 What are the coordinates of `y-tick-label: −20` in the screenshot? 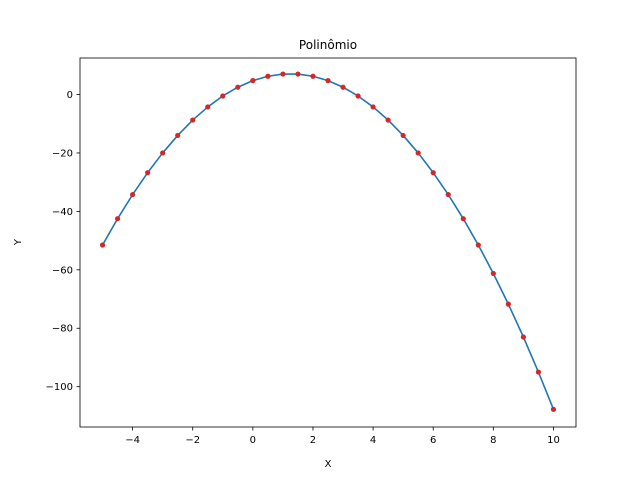 It's located at (62, 153).